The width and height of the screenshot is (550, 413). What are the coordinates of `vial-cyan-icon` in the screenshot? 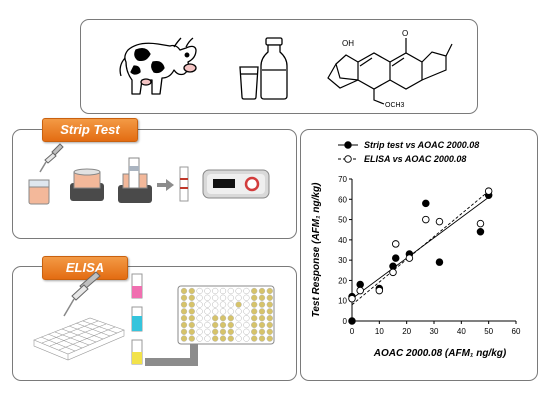 It's located at (137, 319).